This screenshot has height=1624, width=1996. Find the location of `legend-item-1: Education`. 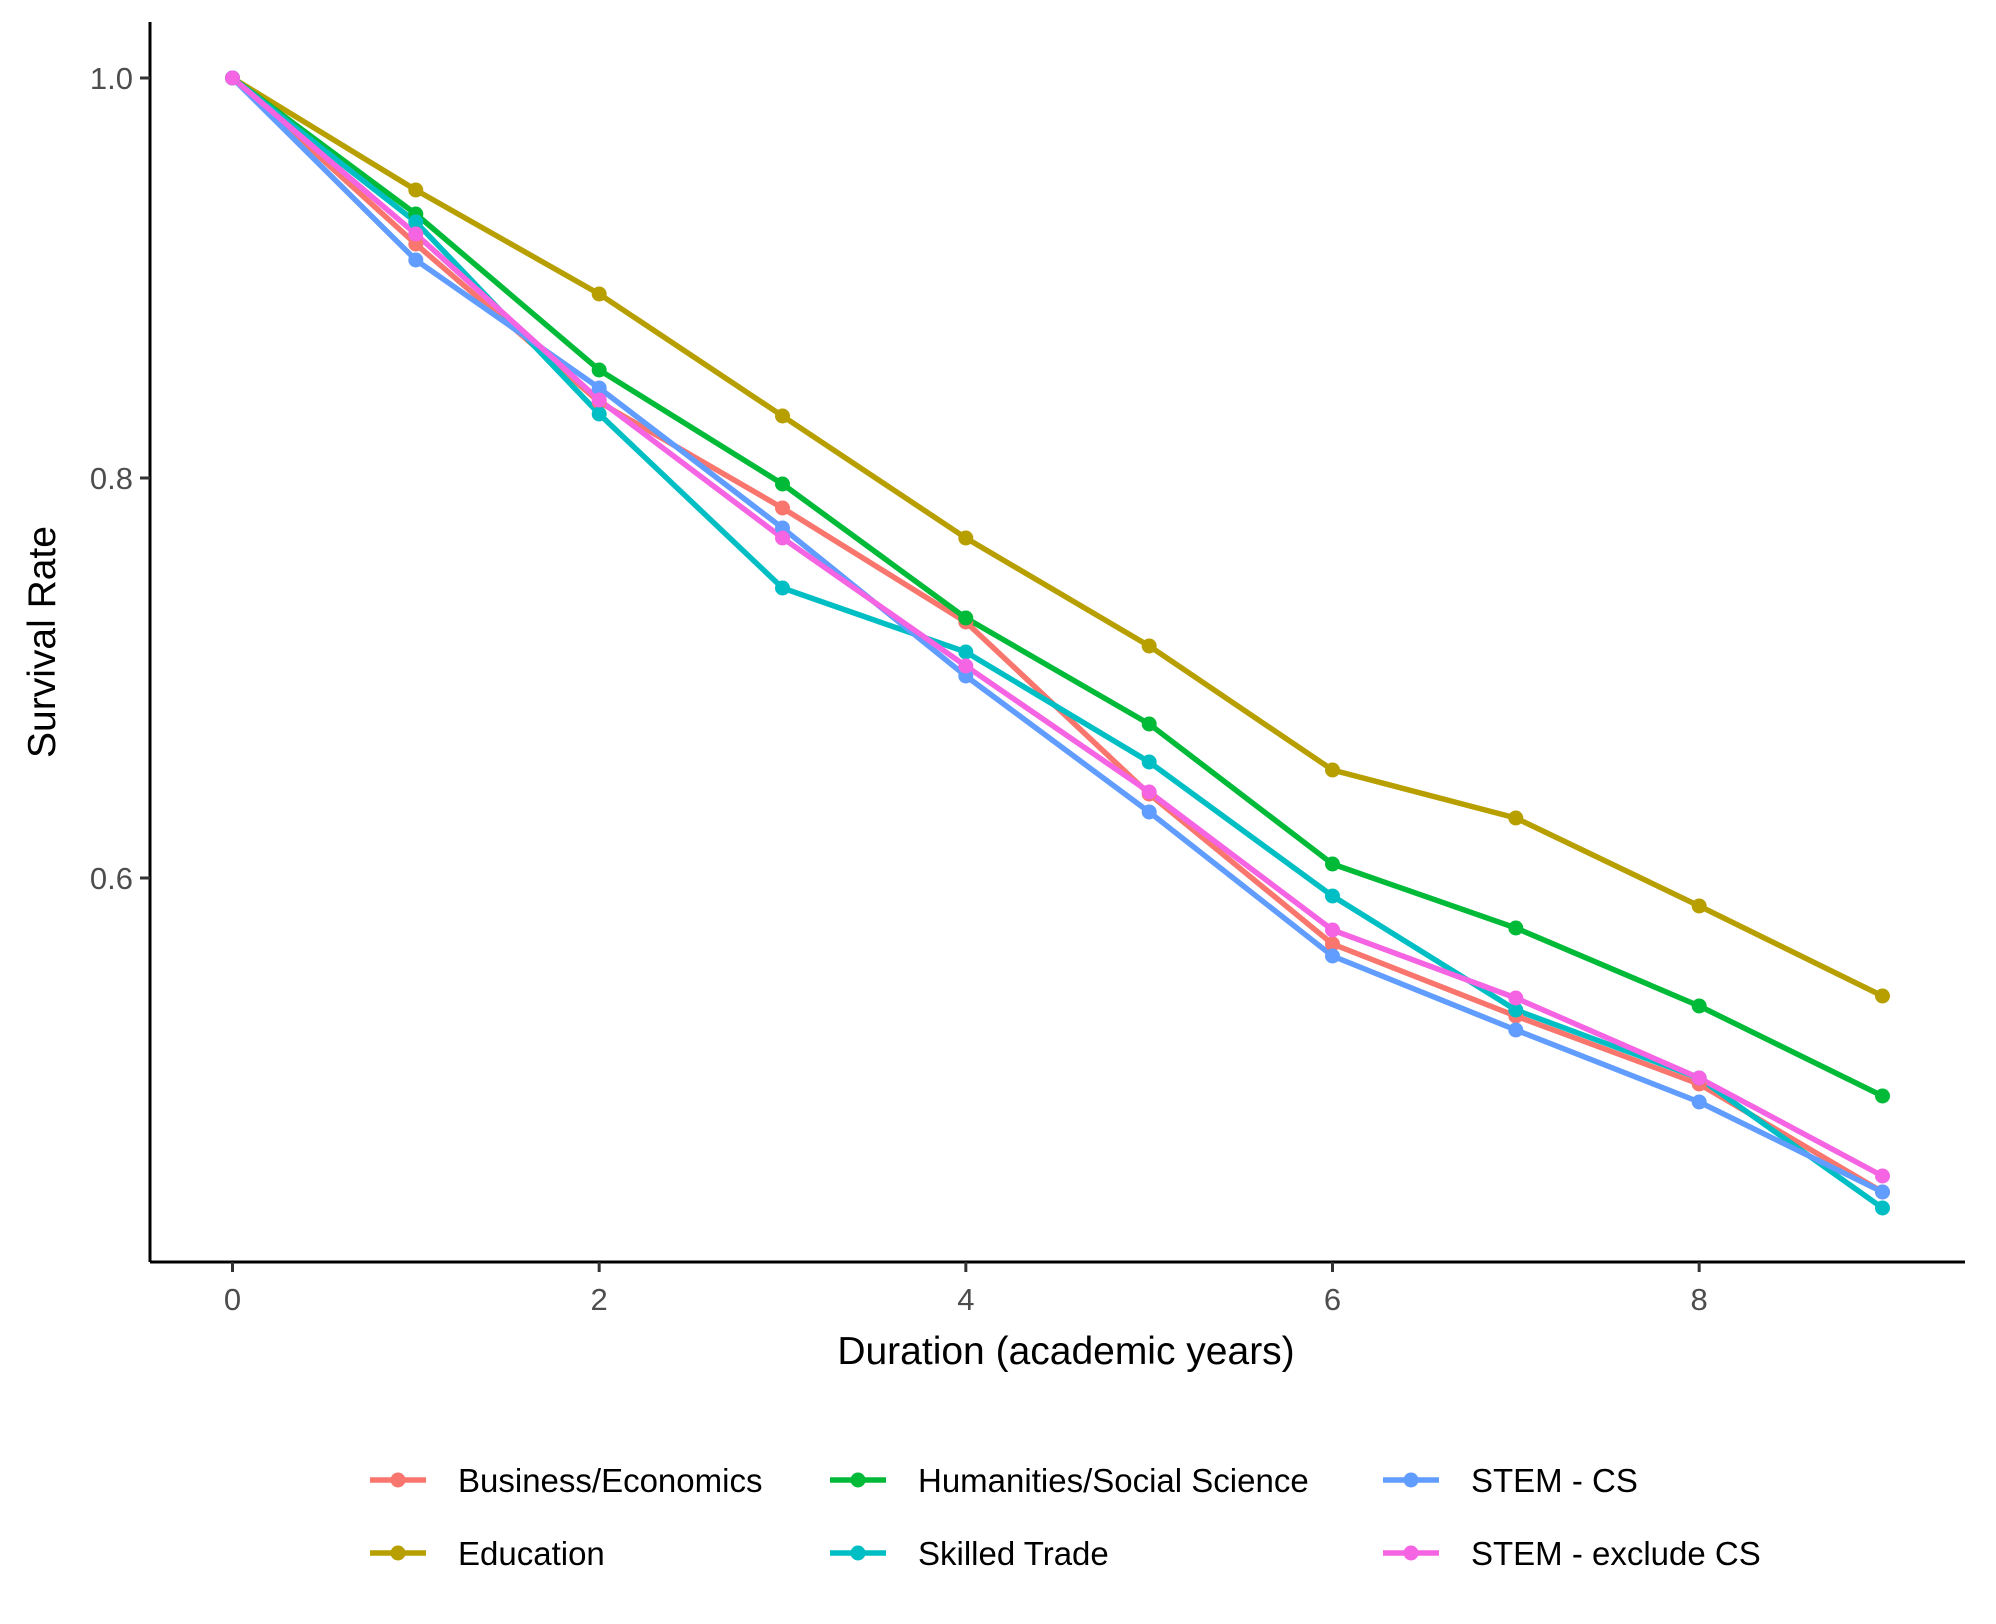

legend-item-1: Education is located at coordinates (487, 1553).